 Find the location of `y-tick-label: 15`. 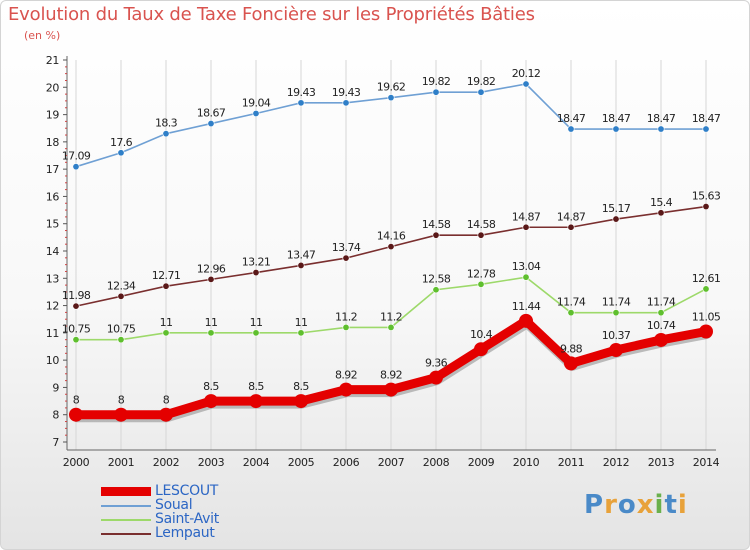

y-tick-label: 15 is located at coordinates (53, 224).